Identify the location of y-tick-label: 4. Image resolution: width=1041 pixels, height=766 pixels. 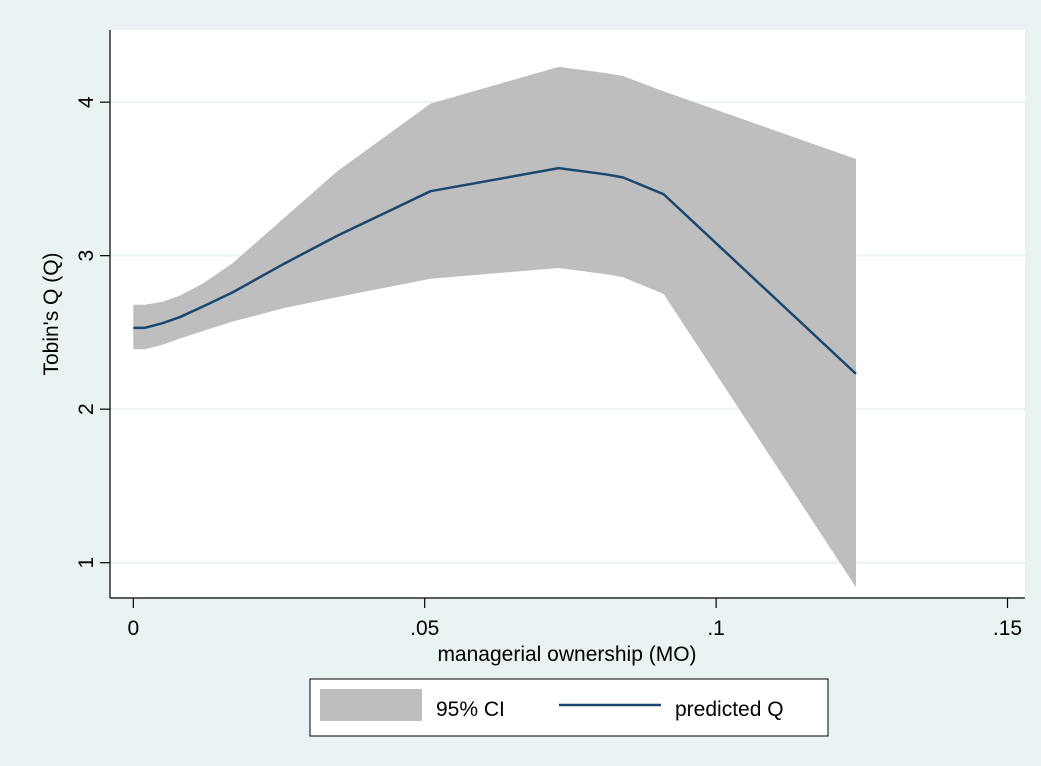
(86, 102).